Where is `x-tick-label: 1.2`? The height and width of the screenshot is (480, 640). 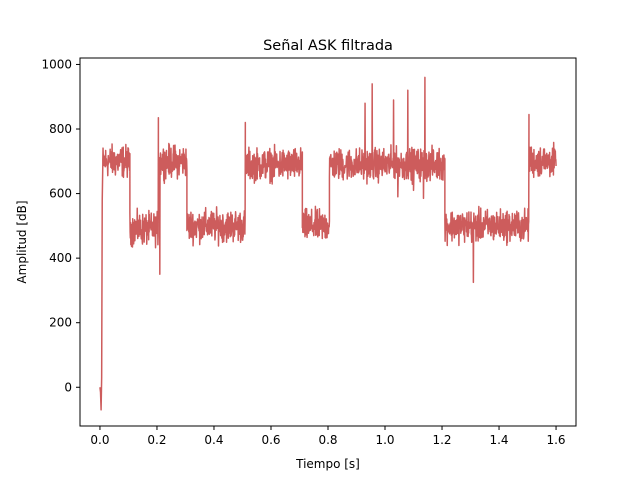 x-tick-label: 1.2 is located at coordinates (441, 440).